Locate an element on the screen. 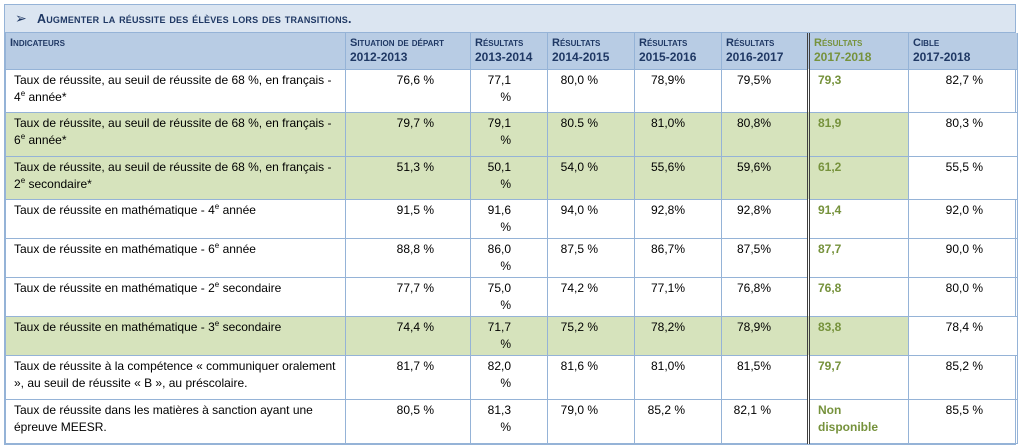 The width and height of the screenshot is (1020, 445). value-2012-2013: 79,7 % is located at coordinates (408, 134).